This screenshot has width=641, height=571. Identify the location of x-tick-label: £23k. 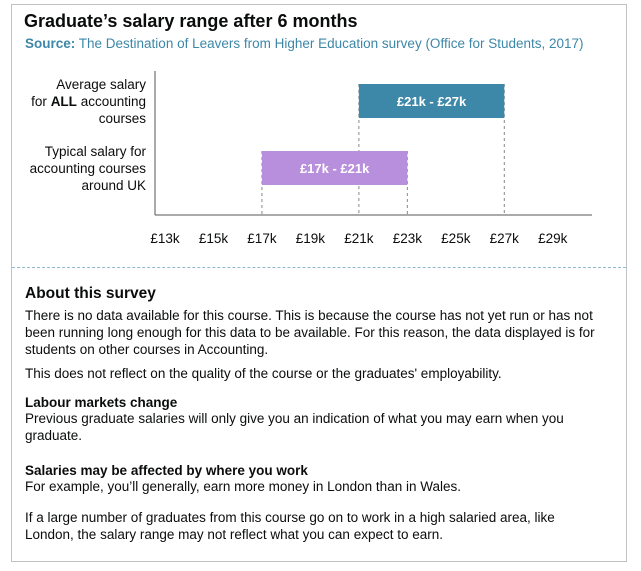
(408, 238).